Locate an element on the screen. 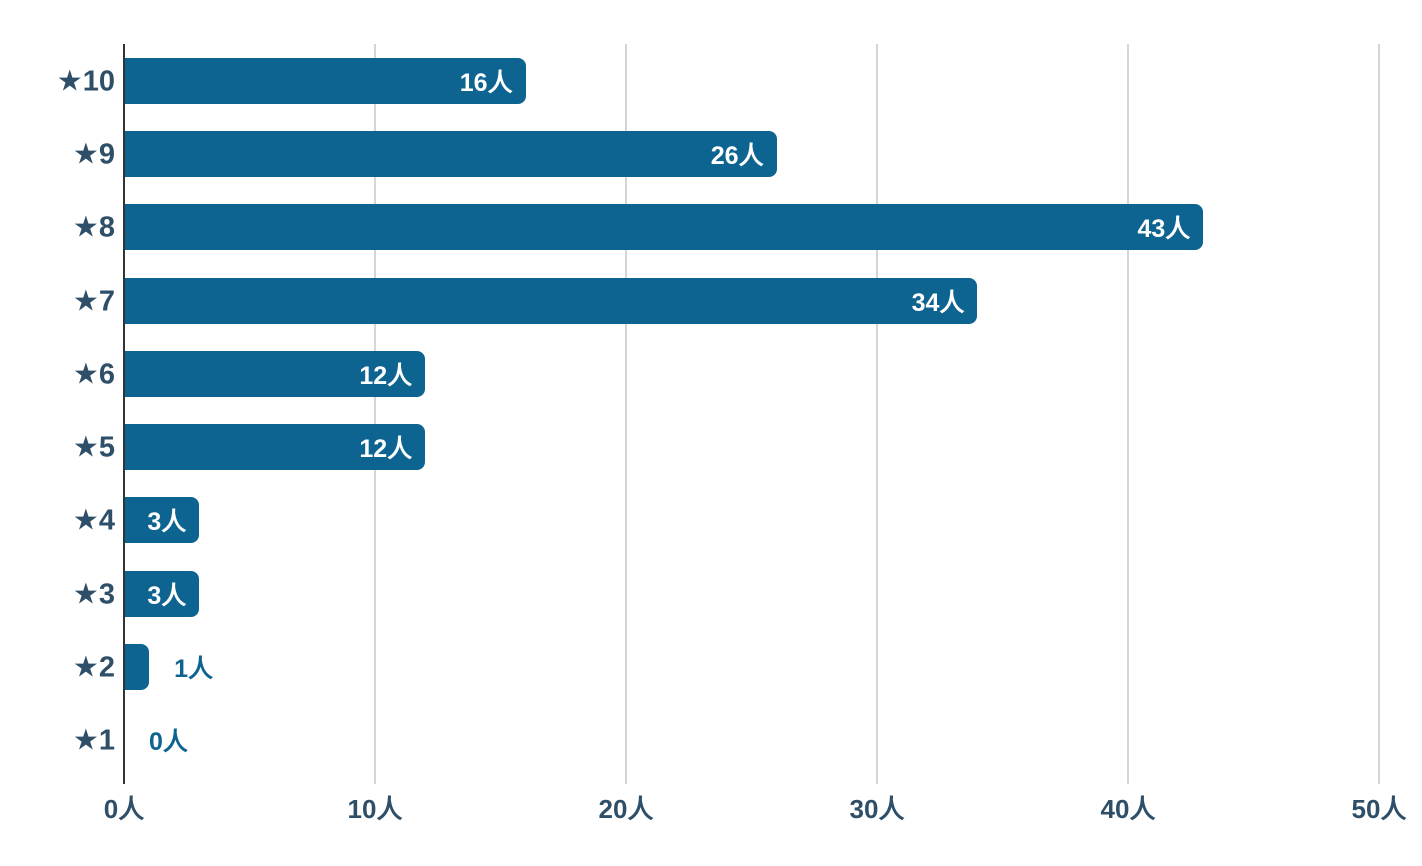 Image resolution: width=1422 pixels, height=866 pixels. chart-row: ★10 16人 is located at coordinates (718, 80).